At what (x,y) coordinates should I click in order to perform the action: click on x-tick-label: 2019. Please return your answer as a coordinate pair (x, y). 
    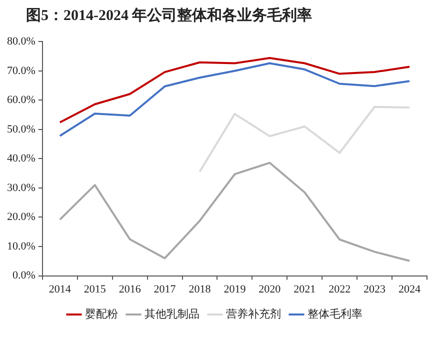
    Looking at the image, I should click on (235, 289).